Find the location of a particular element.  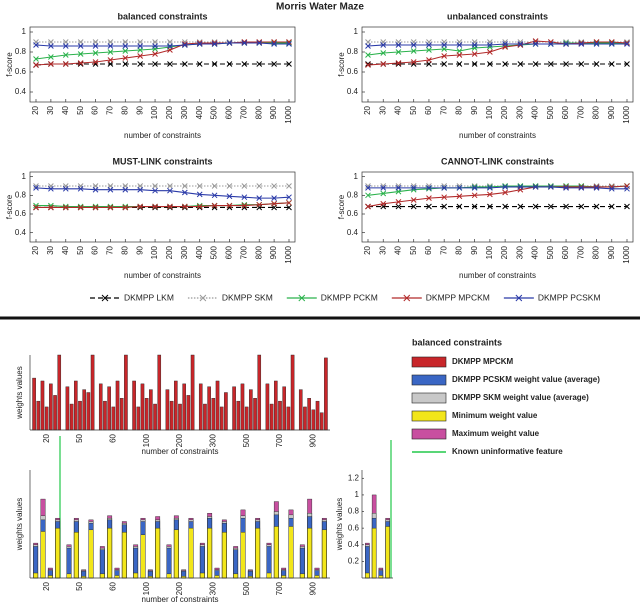

y-tick-label: 1.2 is located at coordinates (354, 477).